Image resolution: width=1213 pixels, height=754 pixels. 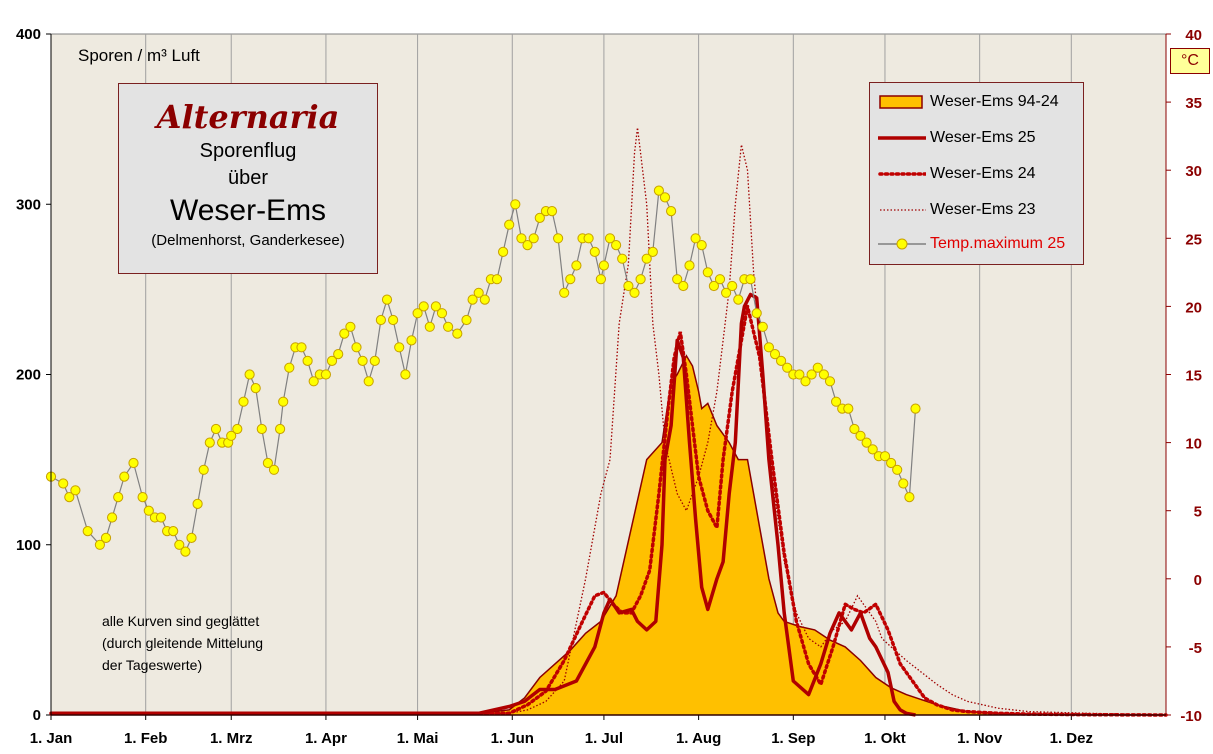 What do you see at coordinates (145, 738) in the screenshot?
I see `x-tick-label: 1. Feb` at bounding box center [145, 738].